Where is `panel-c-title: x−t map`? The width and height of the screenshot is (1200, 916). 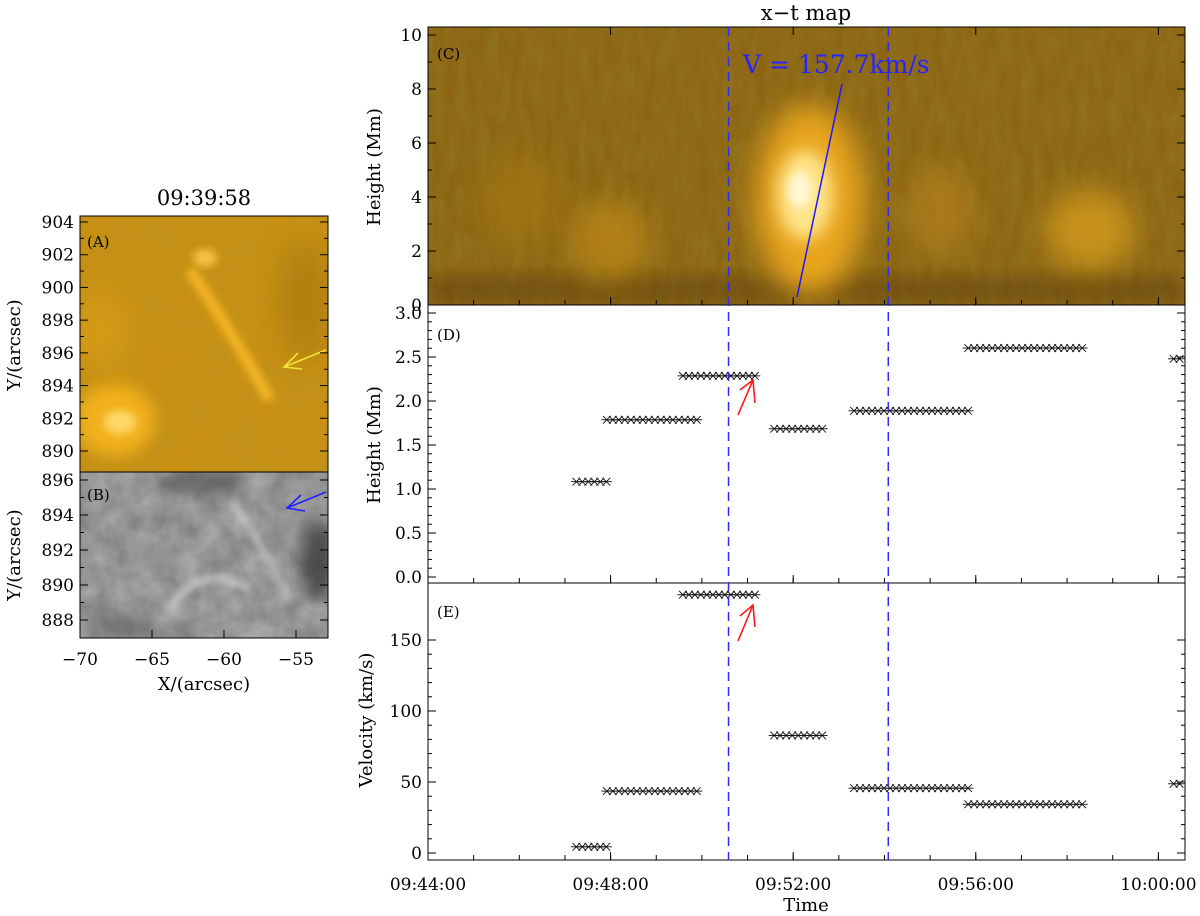 panel-c-title: x−t map is located at coordinates (806, 13).